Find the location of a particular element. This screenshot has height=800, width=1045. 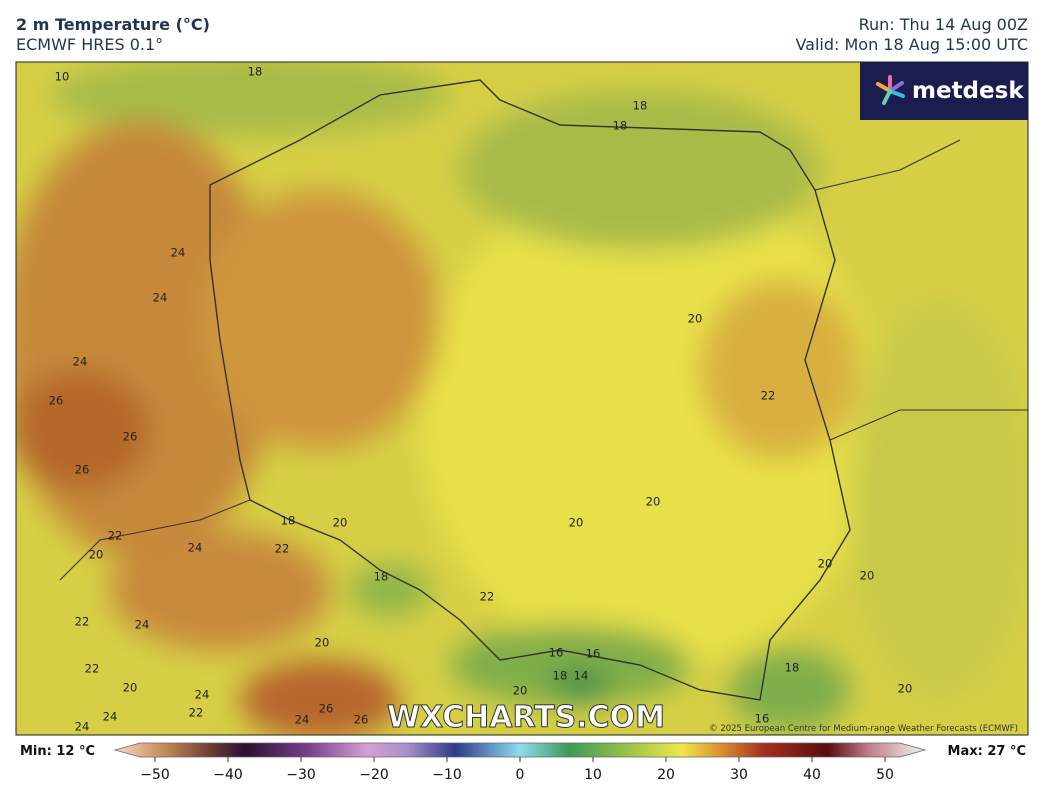

colorbar is located at coordinates (520, 750).